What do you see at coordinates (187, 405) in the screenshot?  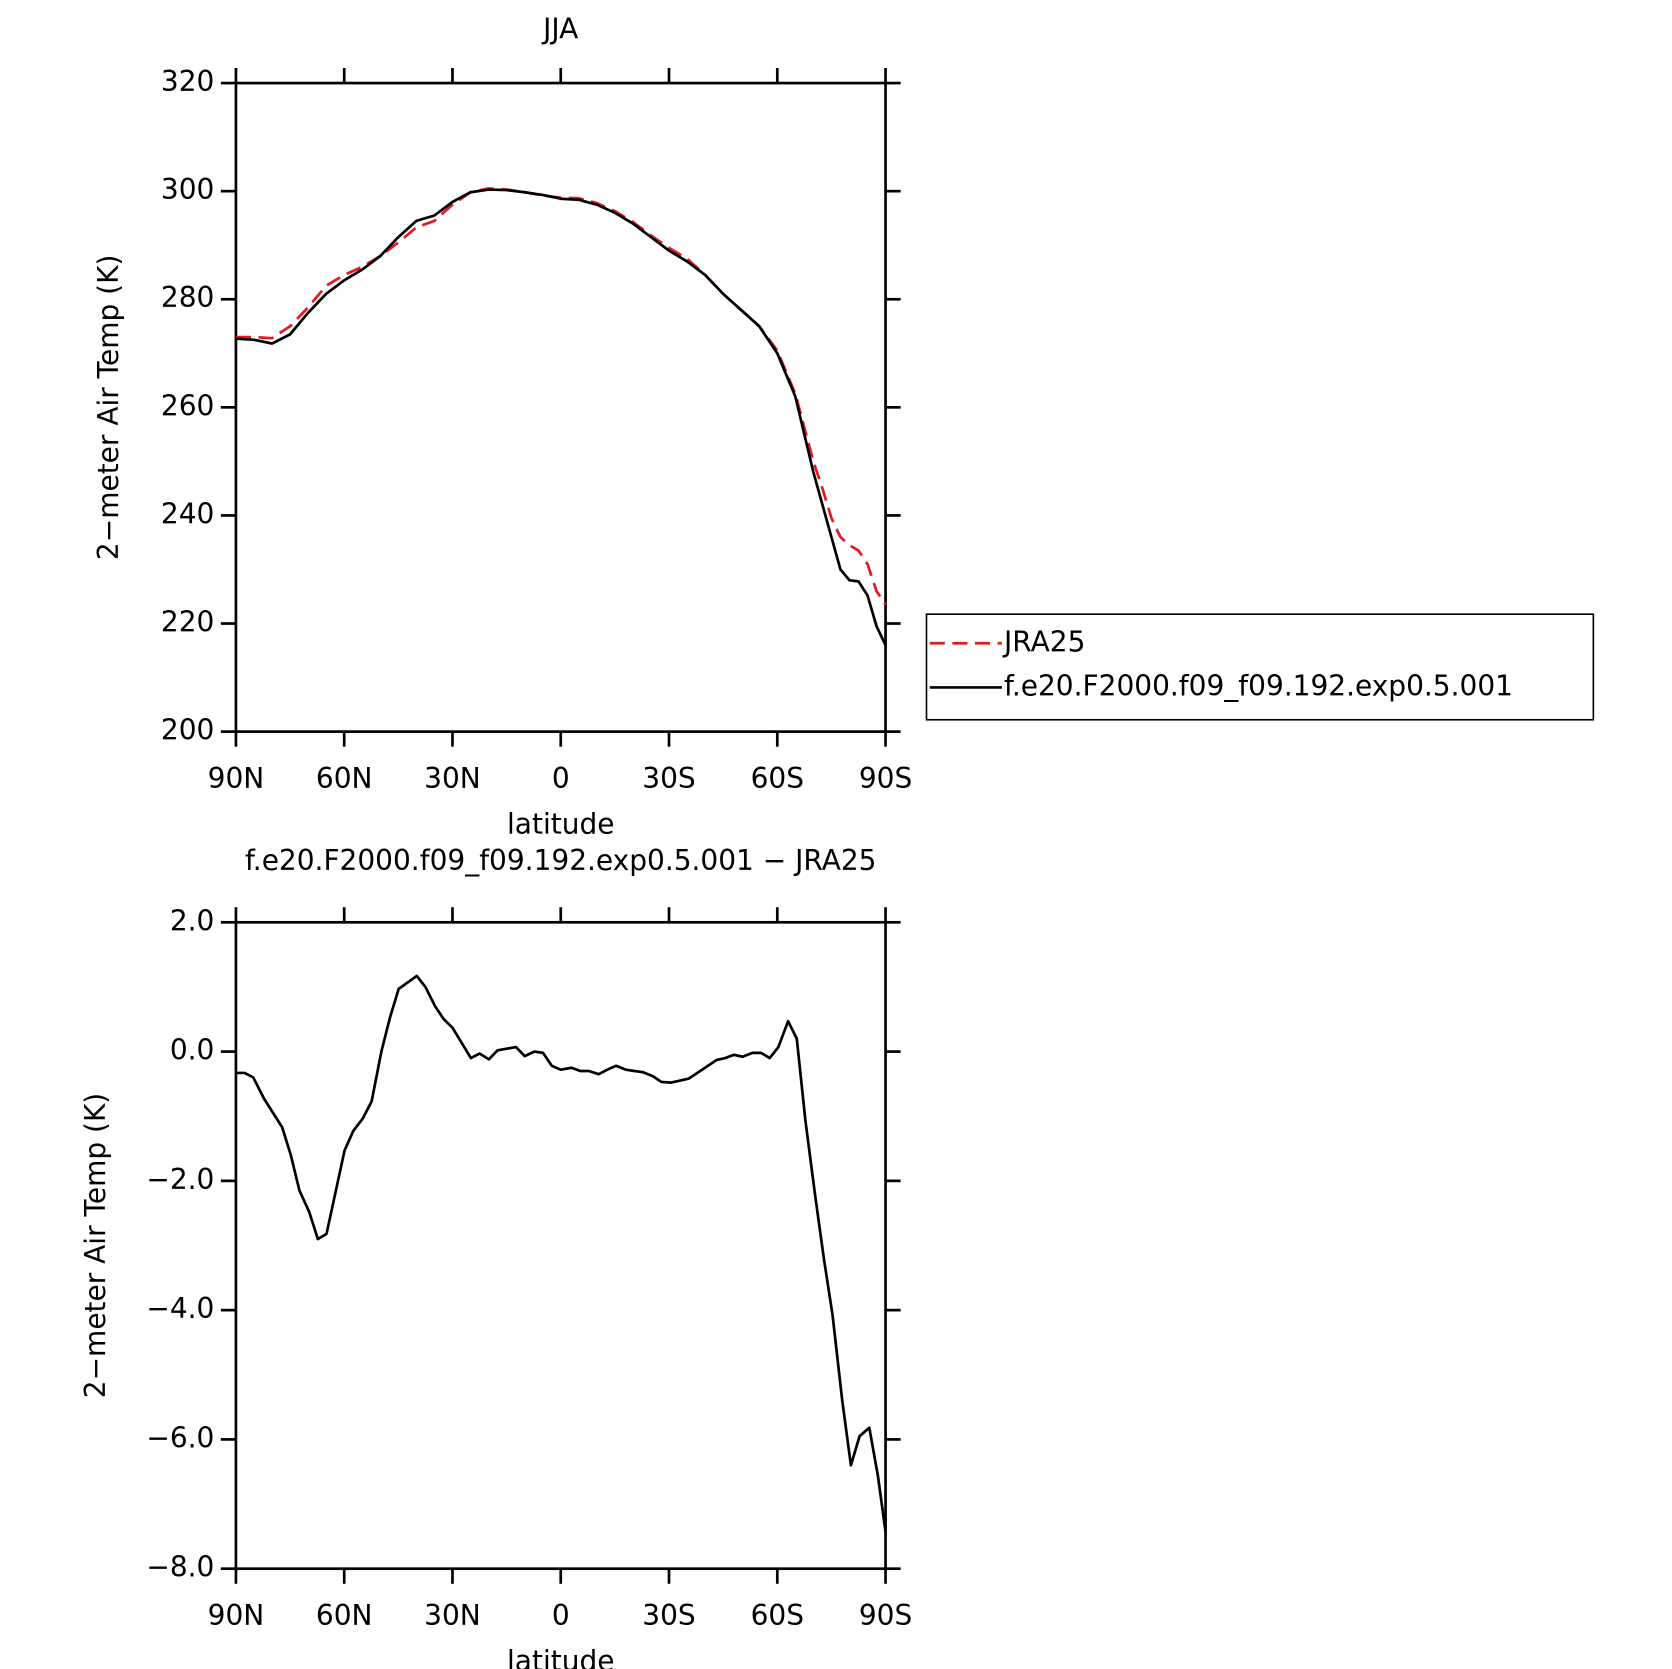 I see `y-tick-label: 260` at bounding box center [187, 405].